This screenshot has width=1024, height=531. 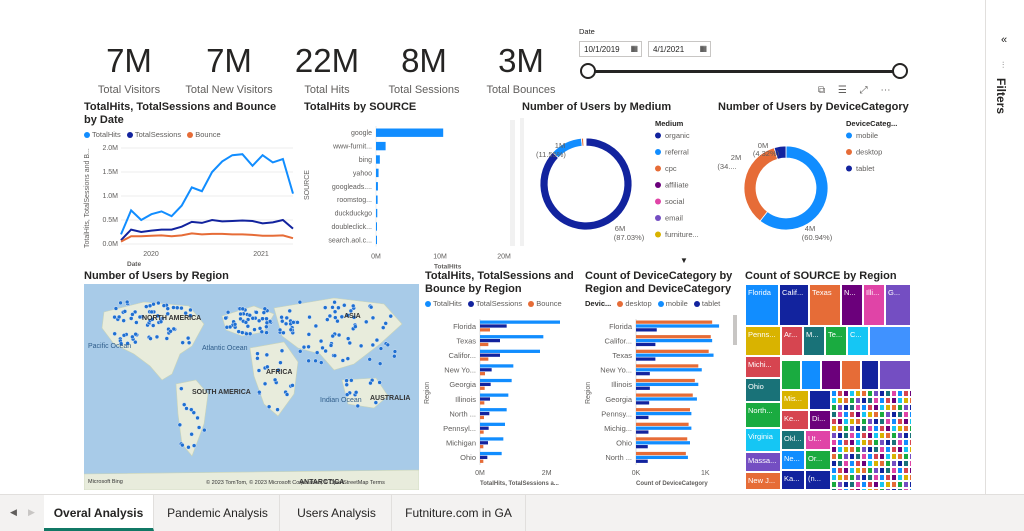 I want to click on tab-pandemic-analysis: Pandemic Analysis, so click(x=218, y=513).